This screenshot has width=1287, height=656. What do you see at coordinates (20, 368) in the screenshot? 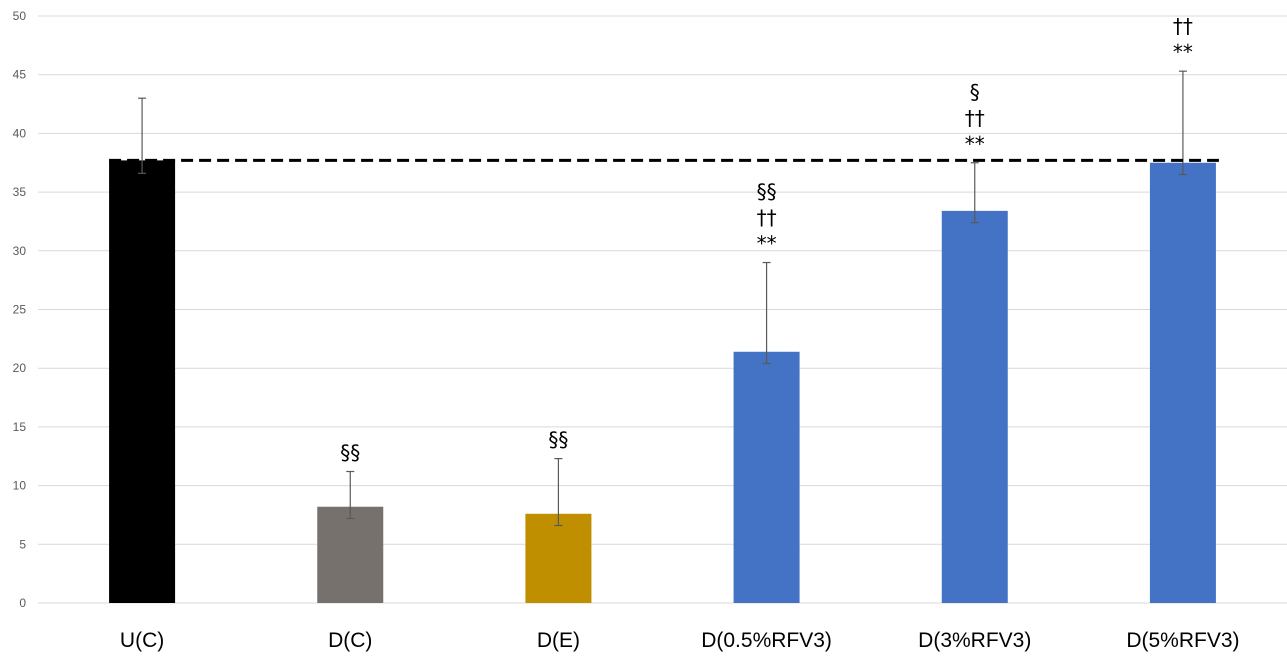
I see `y-tick-label-20: 20` at bounding box center [20, 368].